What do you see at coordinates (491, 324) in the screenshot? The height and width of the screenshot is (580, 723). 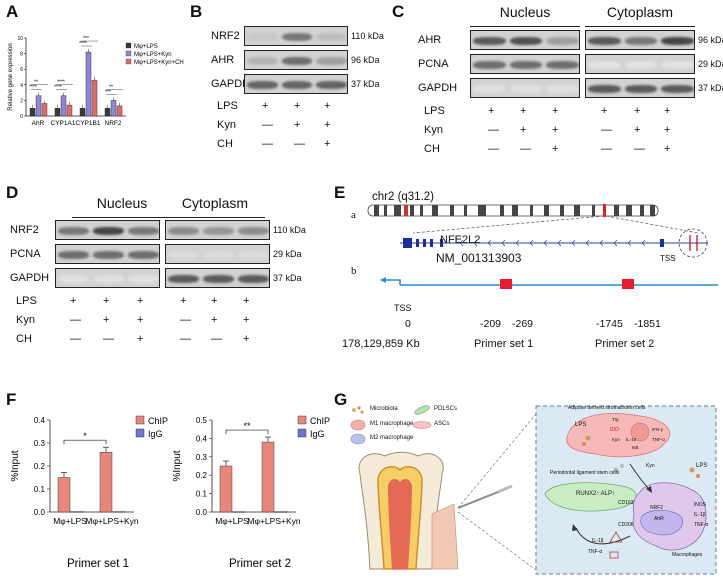 I see `primer1-start: -209` at bounding box center [491, 324].